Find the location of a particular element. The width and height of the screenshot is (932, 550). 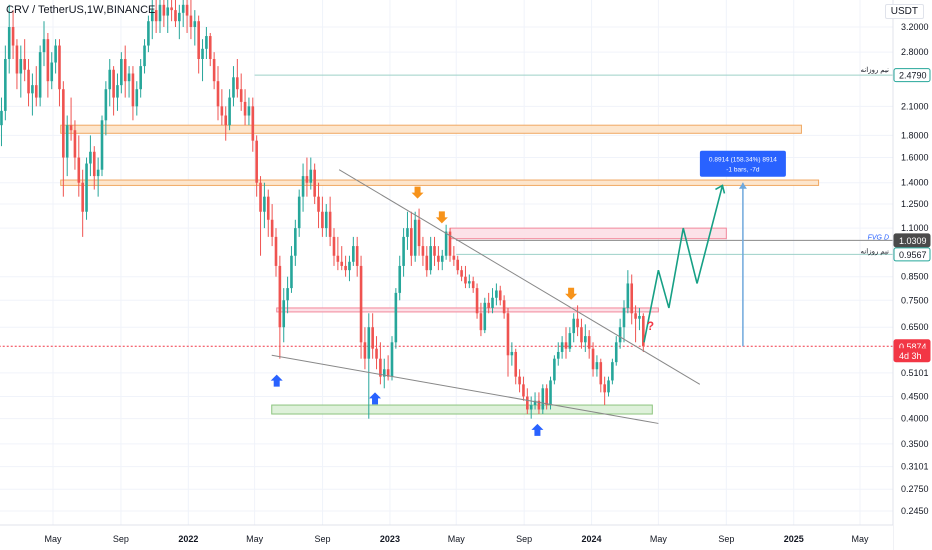

y-tick-label: 0.4000 is located at coordinates (915, 419).